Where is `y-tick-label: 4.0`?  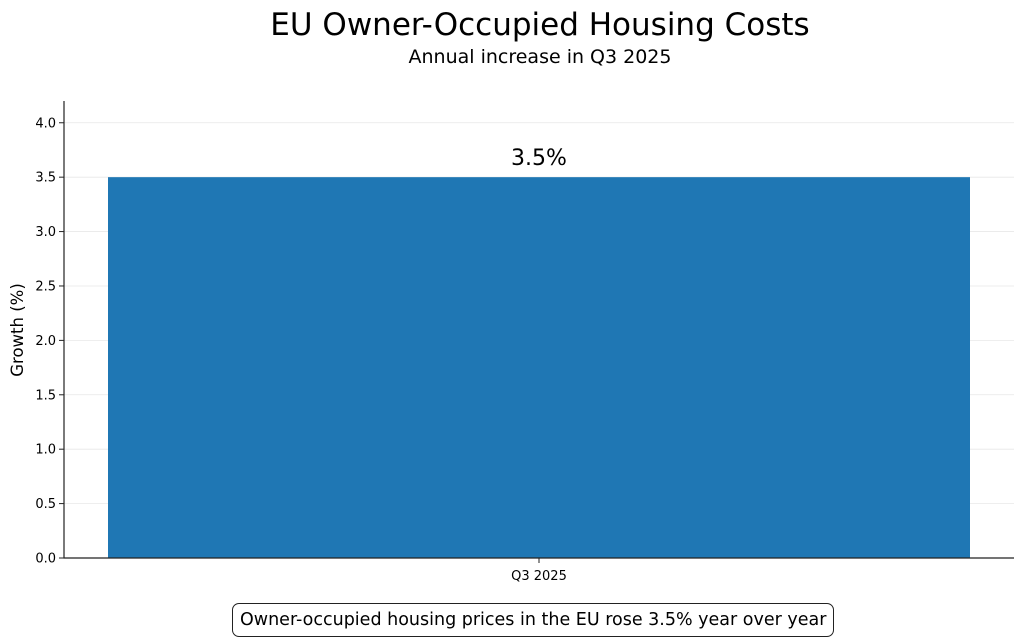 y-tick-label: 4.0 is located at coordinates (45, 123).